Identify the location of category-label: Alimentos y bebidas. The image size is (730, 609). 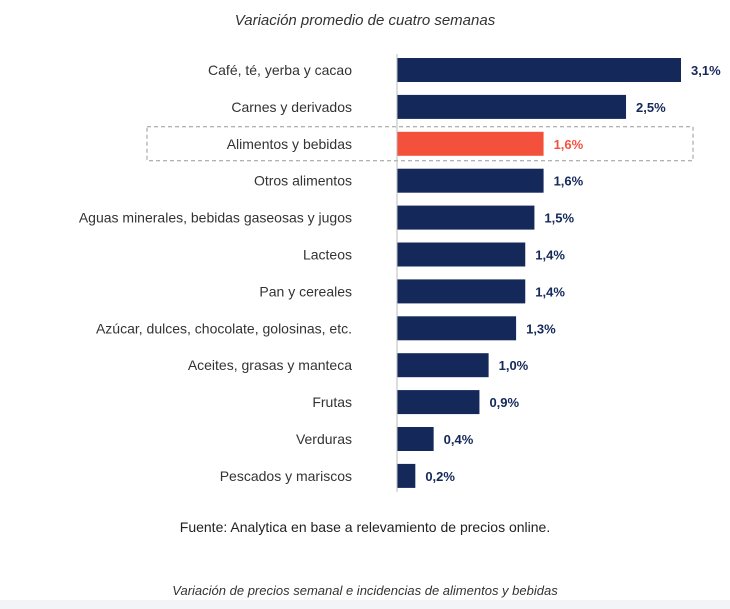
(289, 144).